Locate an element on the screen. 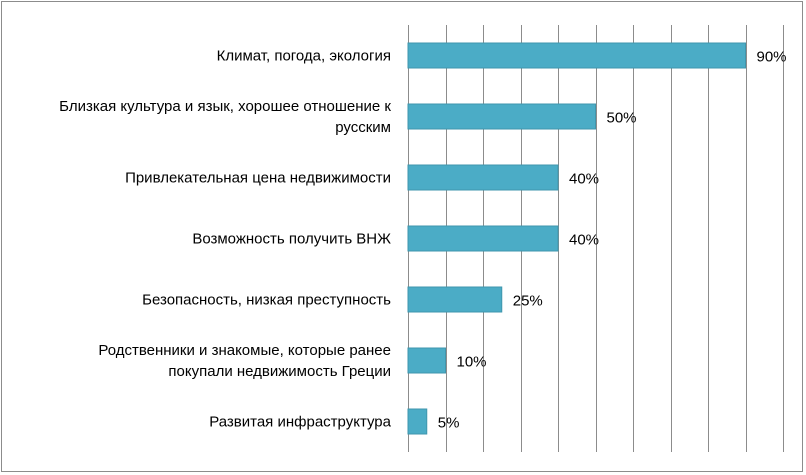 This screenshot has height=475, width=806. data-label: 10% is located at coordinates (472, 362).